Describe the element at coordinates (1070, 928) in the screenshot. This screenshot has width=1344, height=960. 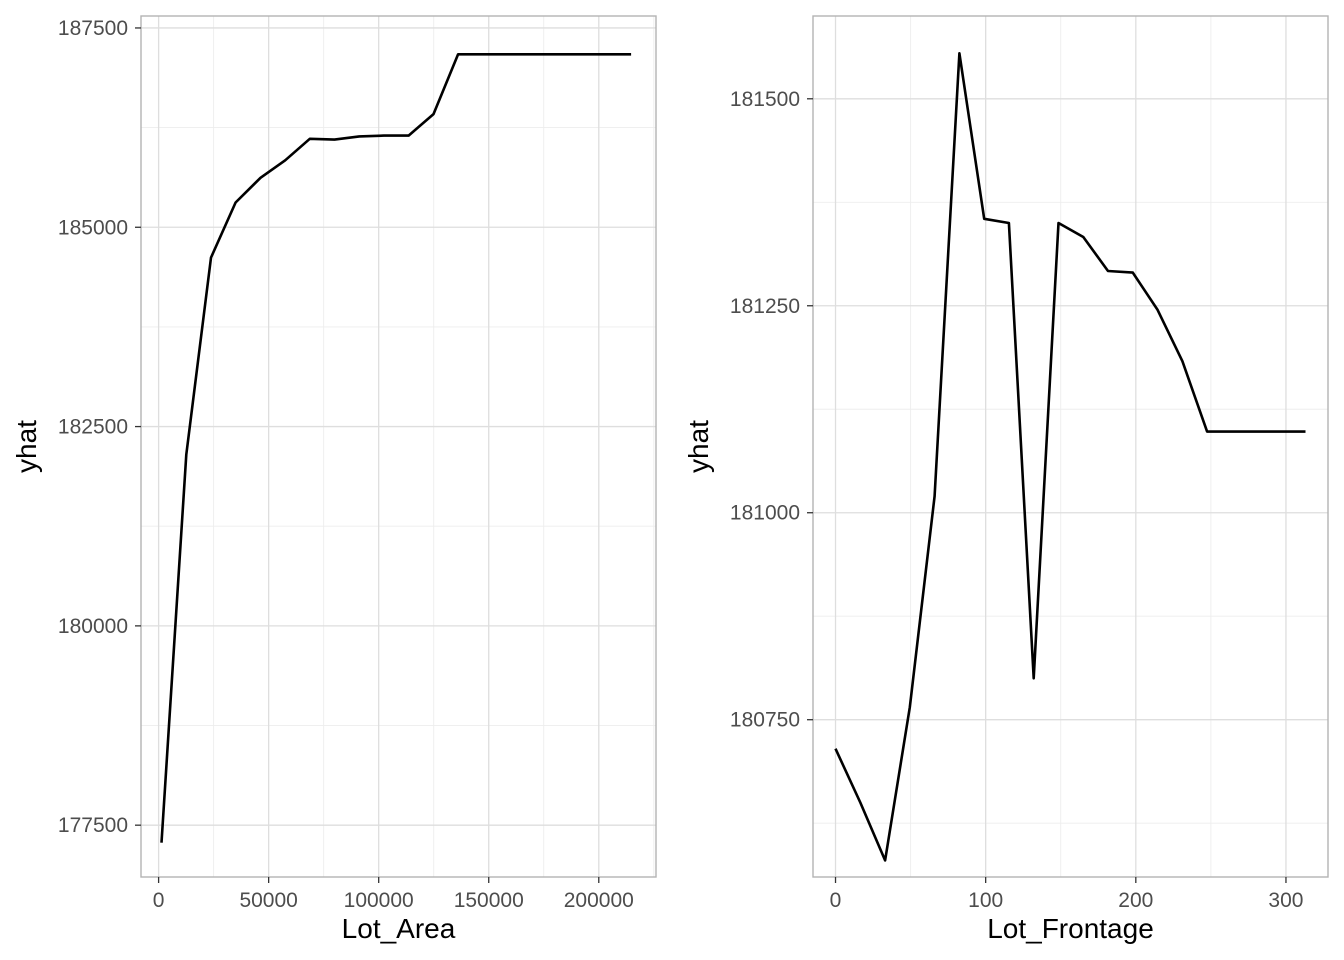
I see `lot-frontage-x-axis-title: Lot_Frontage` at that location.